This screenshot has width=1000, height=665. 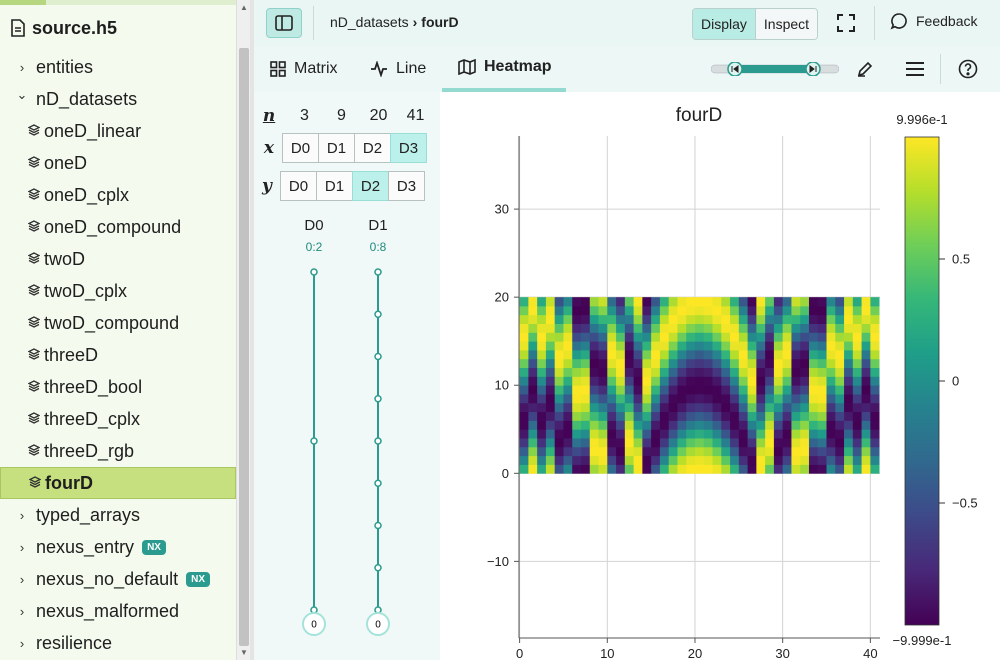 I want to click on tree-dataset: twoD_compound, so click(x=118, y=323).